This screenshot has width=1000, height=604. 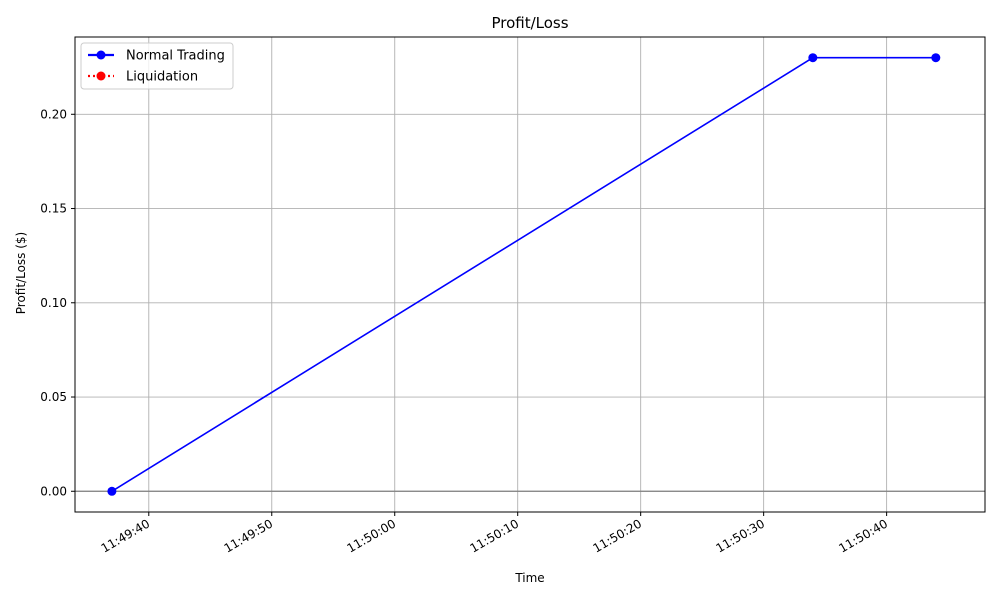 What do you see at coordinates (53, 397) in the screenshot?
I see `y-tick-label: 0.05` at bounding box center [53, 397].